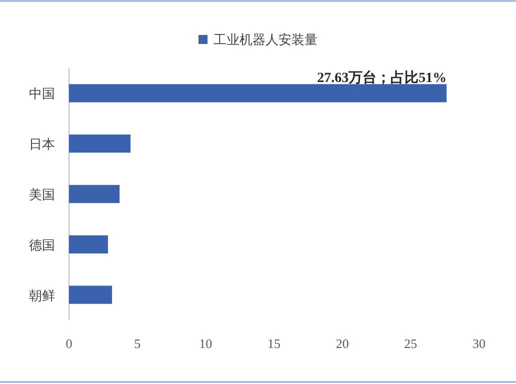 Image resolution: width=516 pixels, height=384 pixels. I want to click on y-tick-label: 中国, so click(42, 94).